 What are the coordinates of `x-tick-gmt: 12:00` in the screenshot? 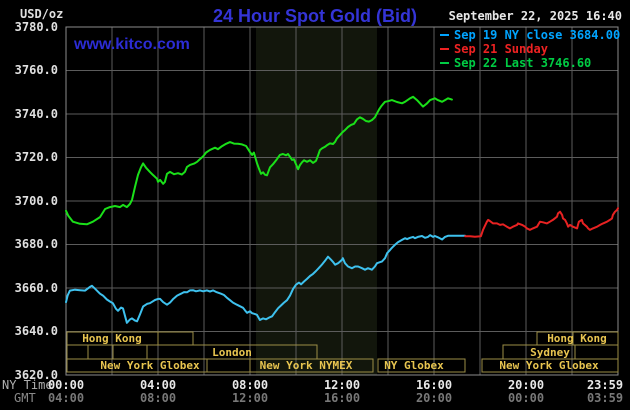 It's located at (250, 398).